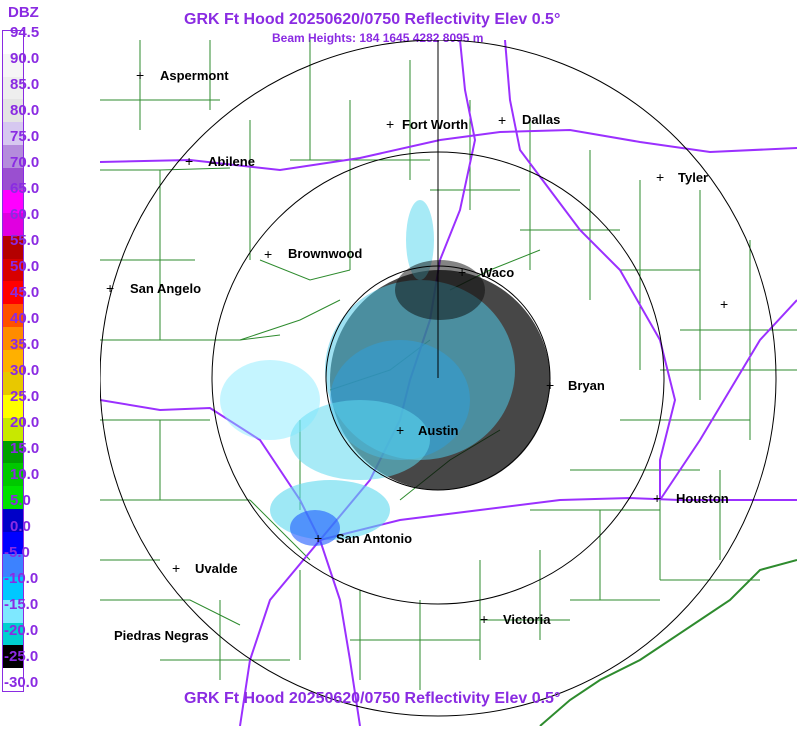 The image size is (797, 731). I want to click on legend-label: 75.0, so click(25, 136).